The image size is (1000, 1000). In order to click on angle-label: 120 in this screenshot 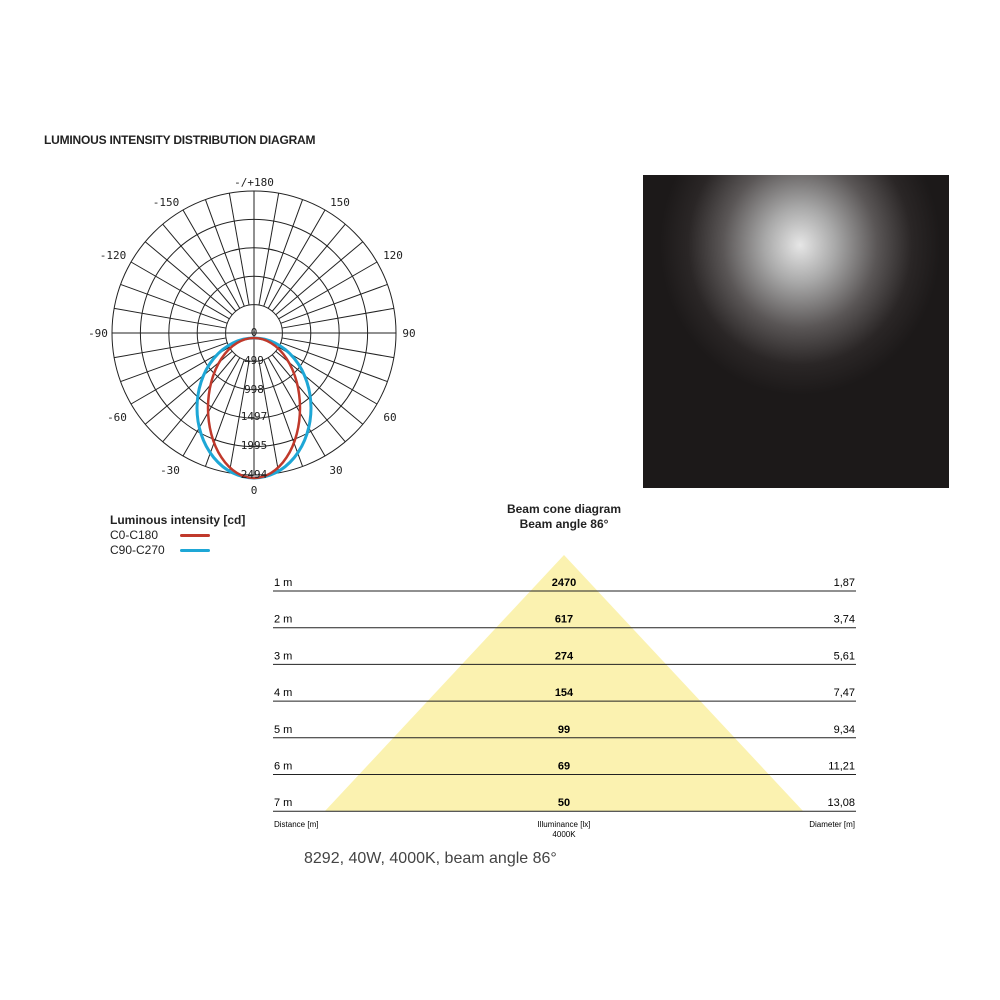, I will do `click(393, 255)`.